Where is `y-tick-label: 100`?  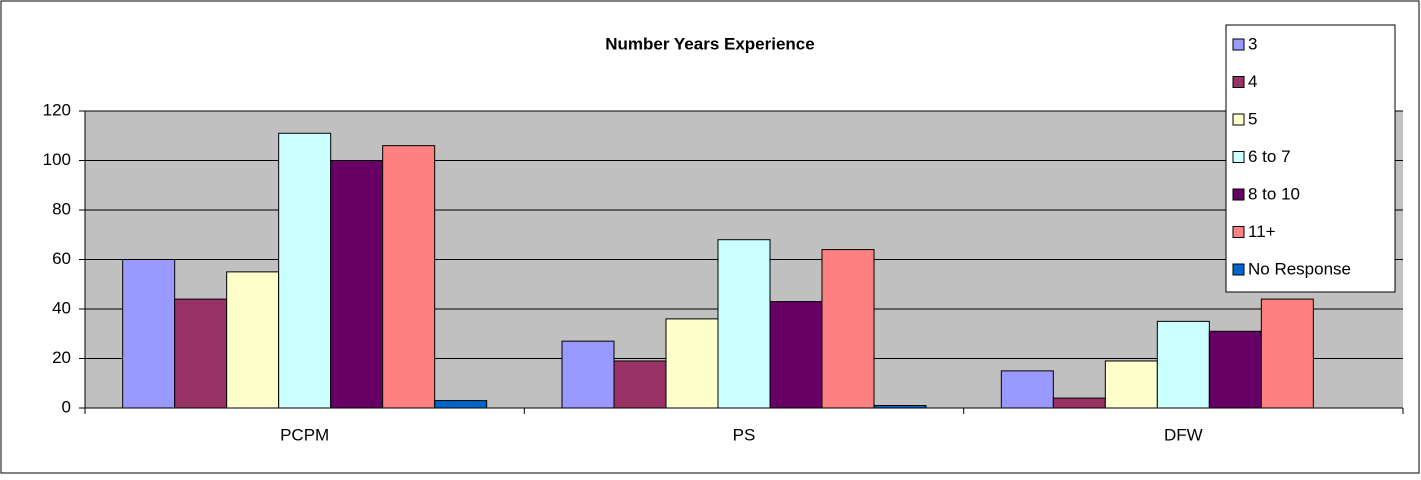 y-tick-label: 100 is located at coordinates (57, 159).